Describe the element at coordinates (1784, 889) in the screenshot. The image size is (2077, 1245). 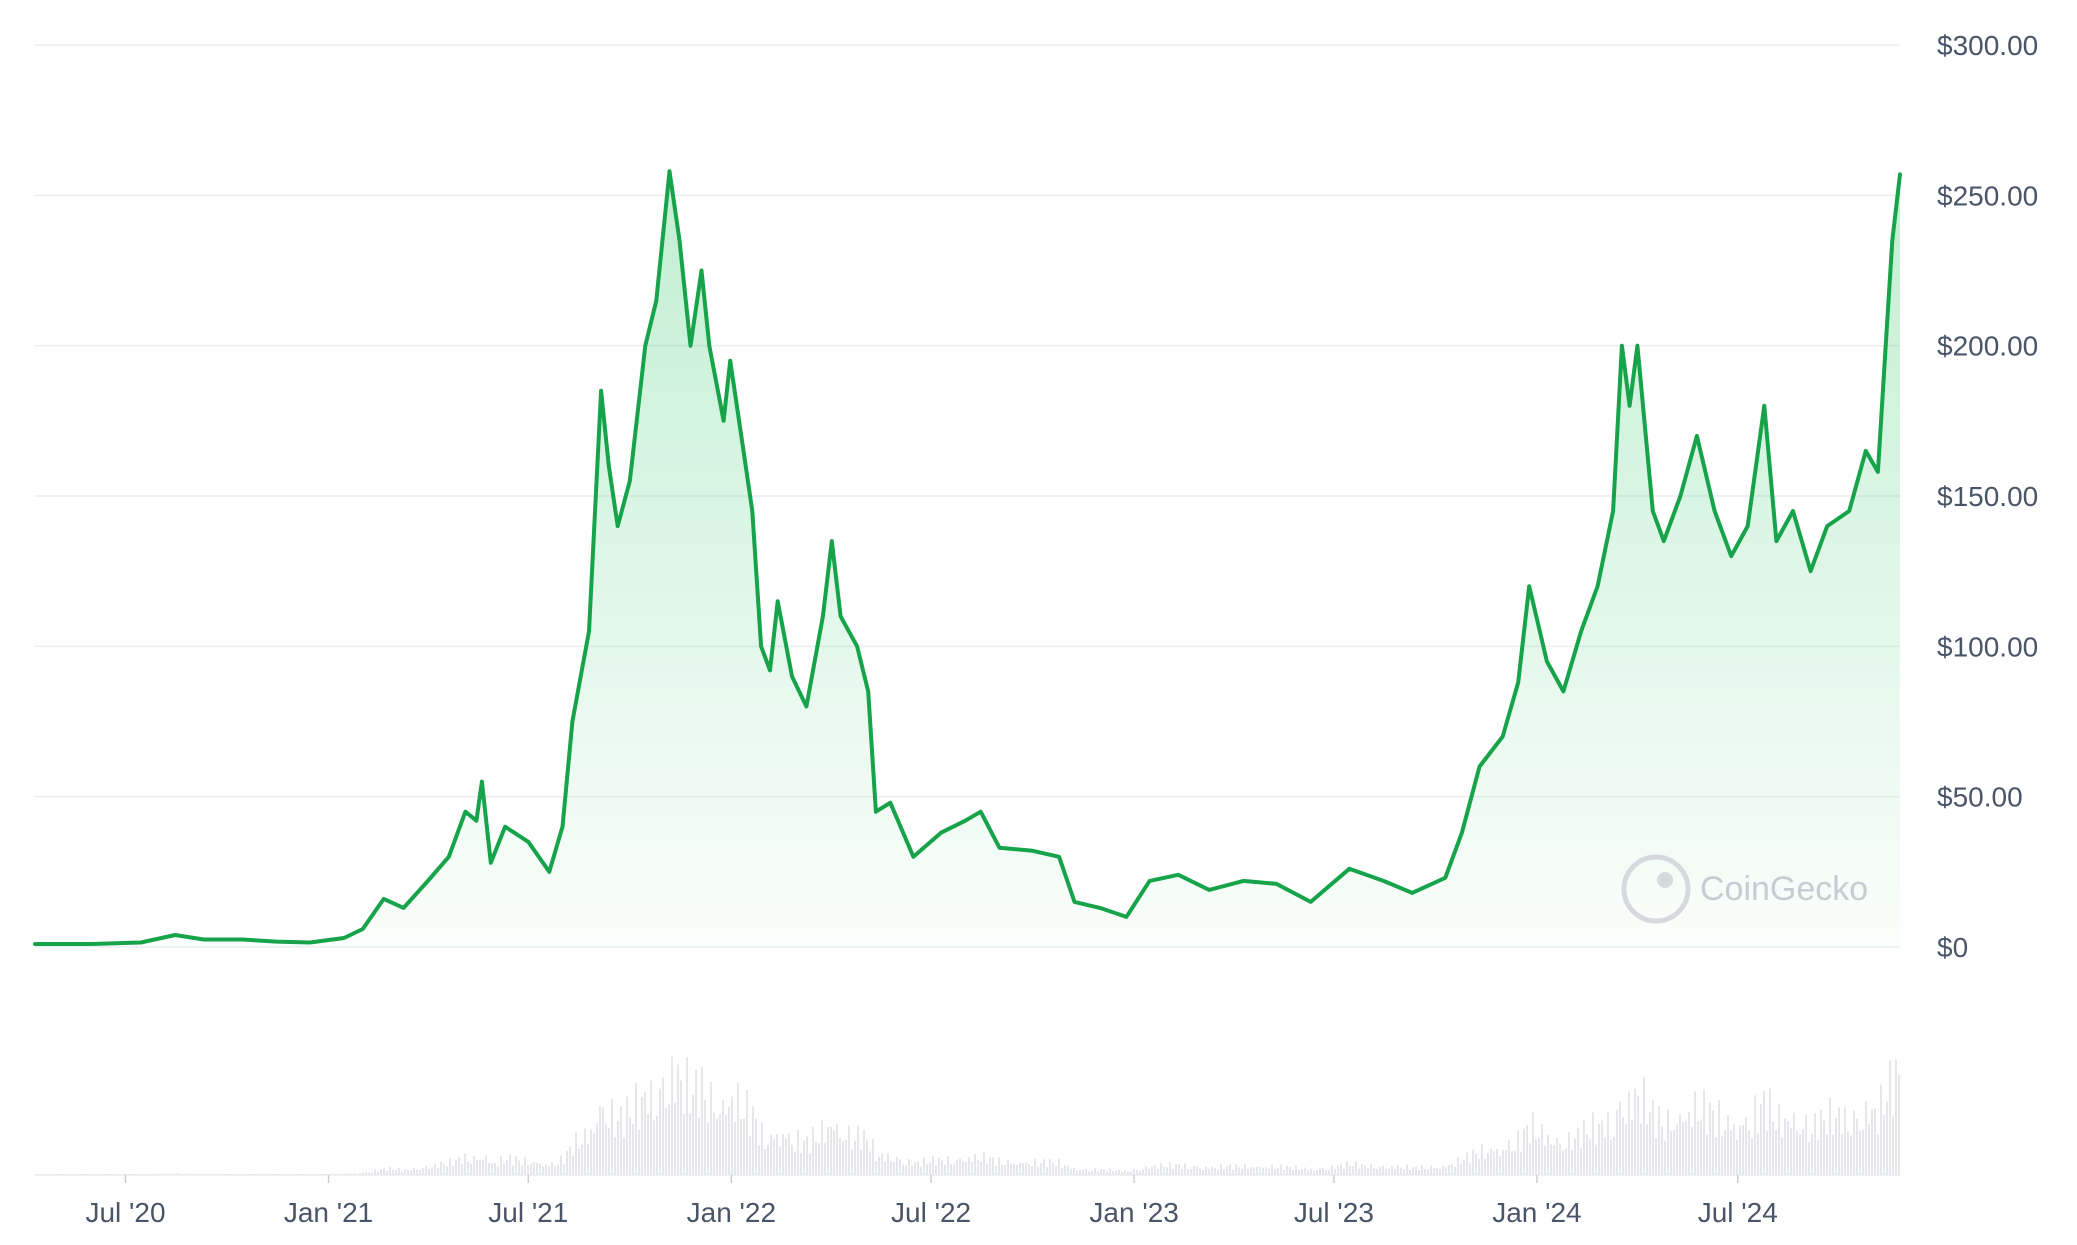
I see `watermark-label: CoinGecko` at that location.